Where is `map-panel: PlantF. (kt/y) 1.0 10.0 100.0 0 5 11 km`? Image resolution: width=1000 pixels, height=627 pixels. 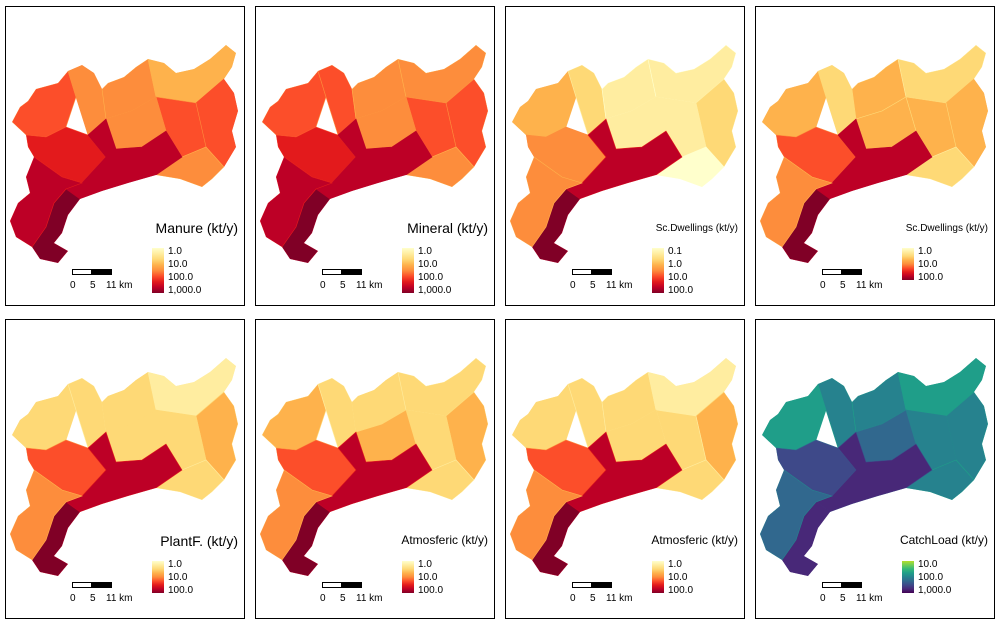
map-panel: PlantF. (kt/y) 1.0 10.0 100.0 0 5 11 km is located at coordinates (125, 469).